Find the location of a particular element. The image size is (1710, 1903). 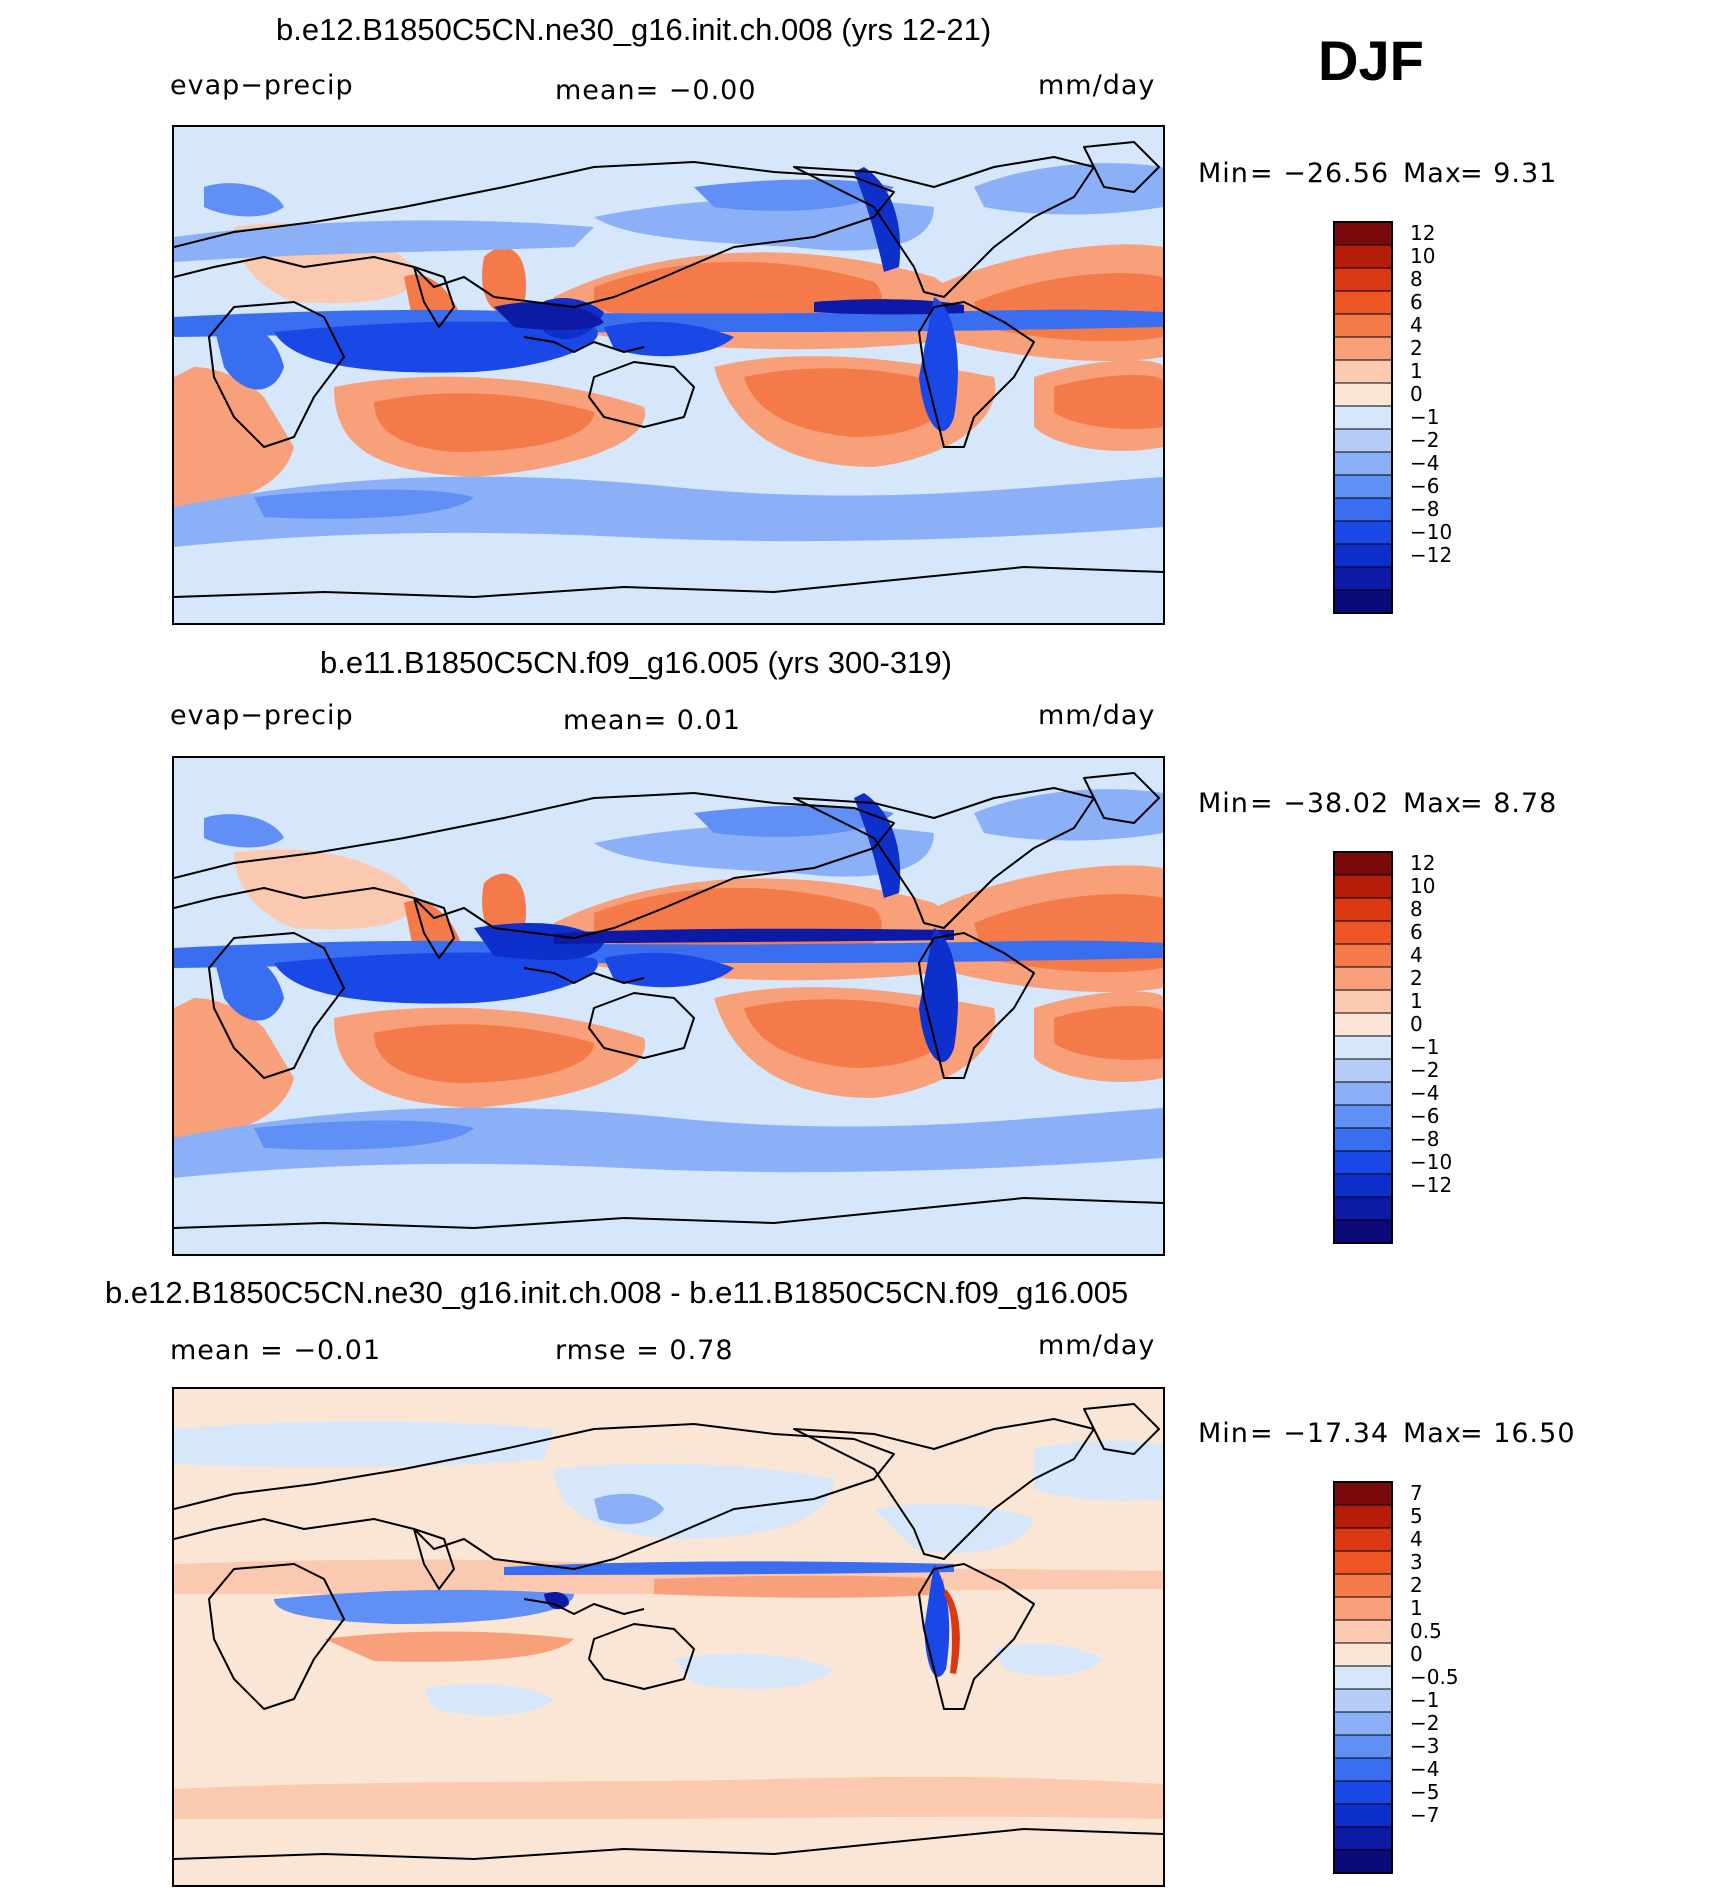

colorbar-tick-label: −5 is located at coordinates (1425, 1792).